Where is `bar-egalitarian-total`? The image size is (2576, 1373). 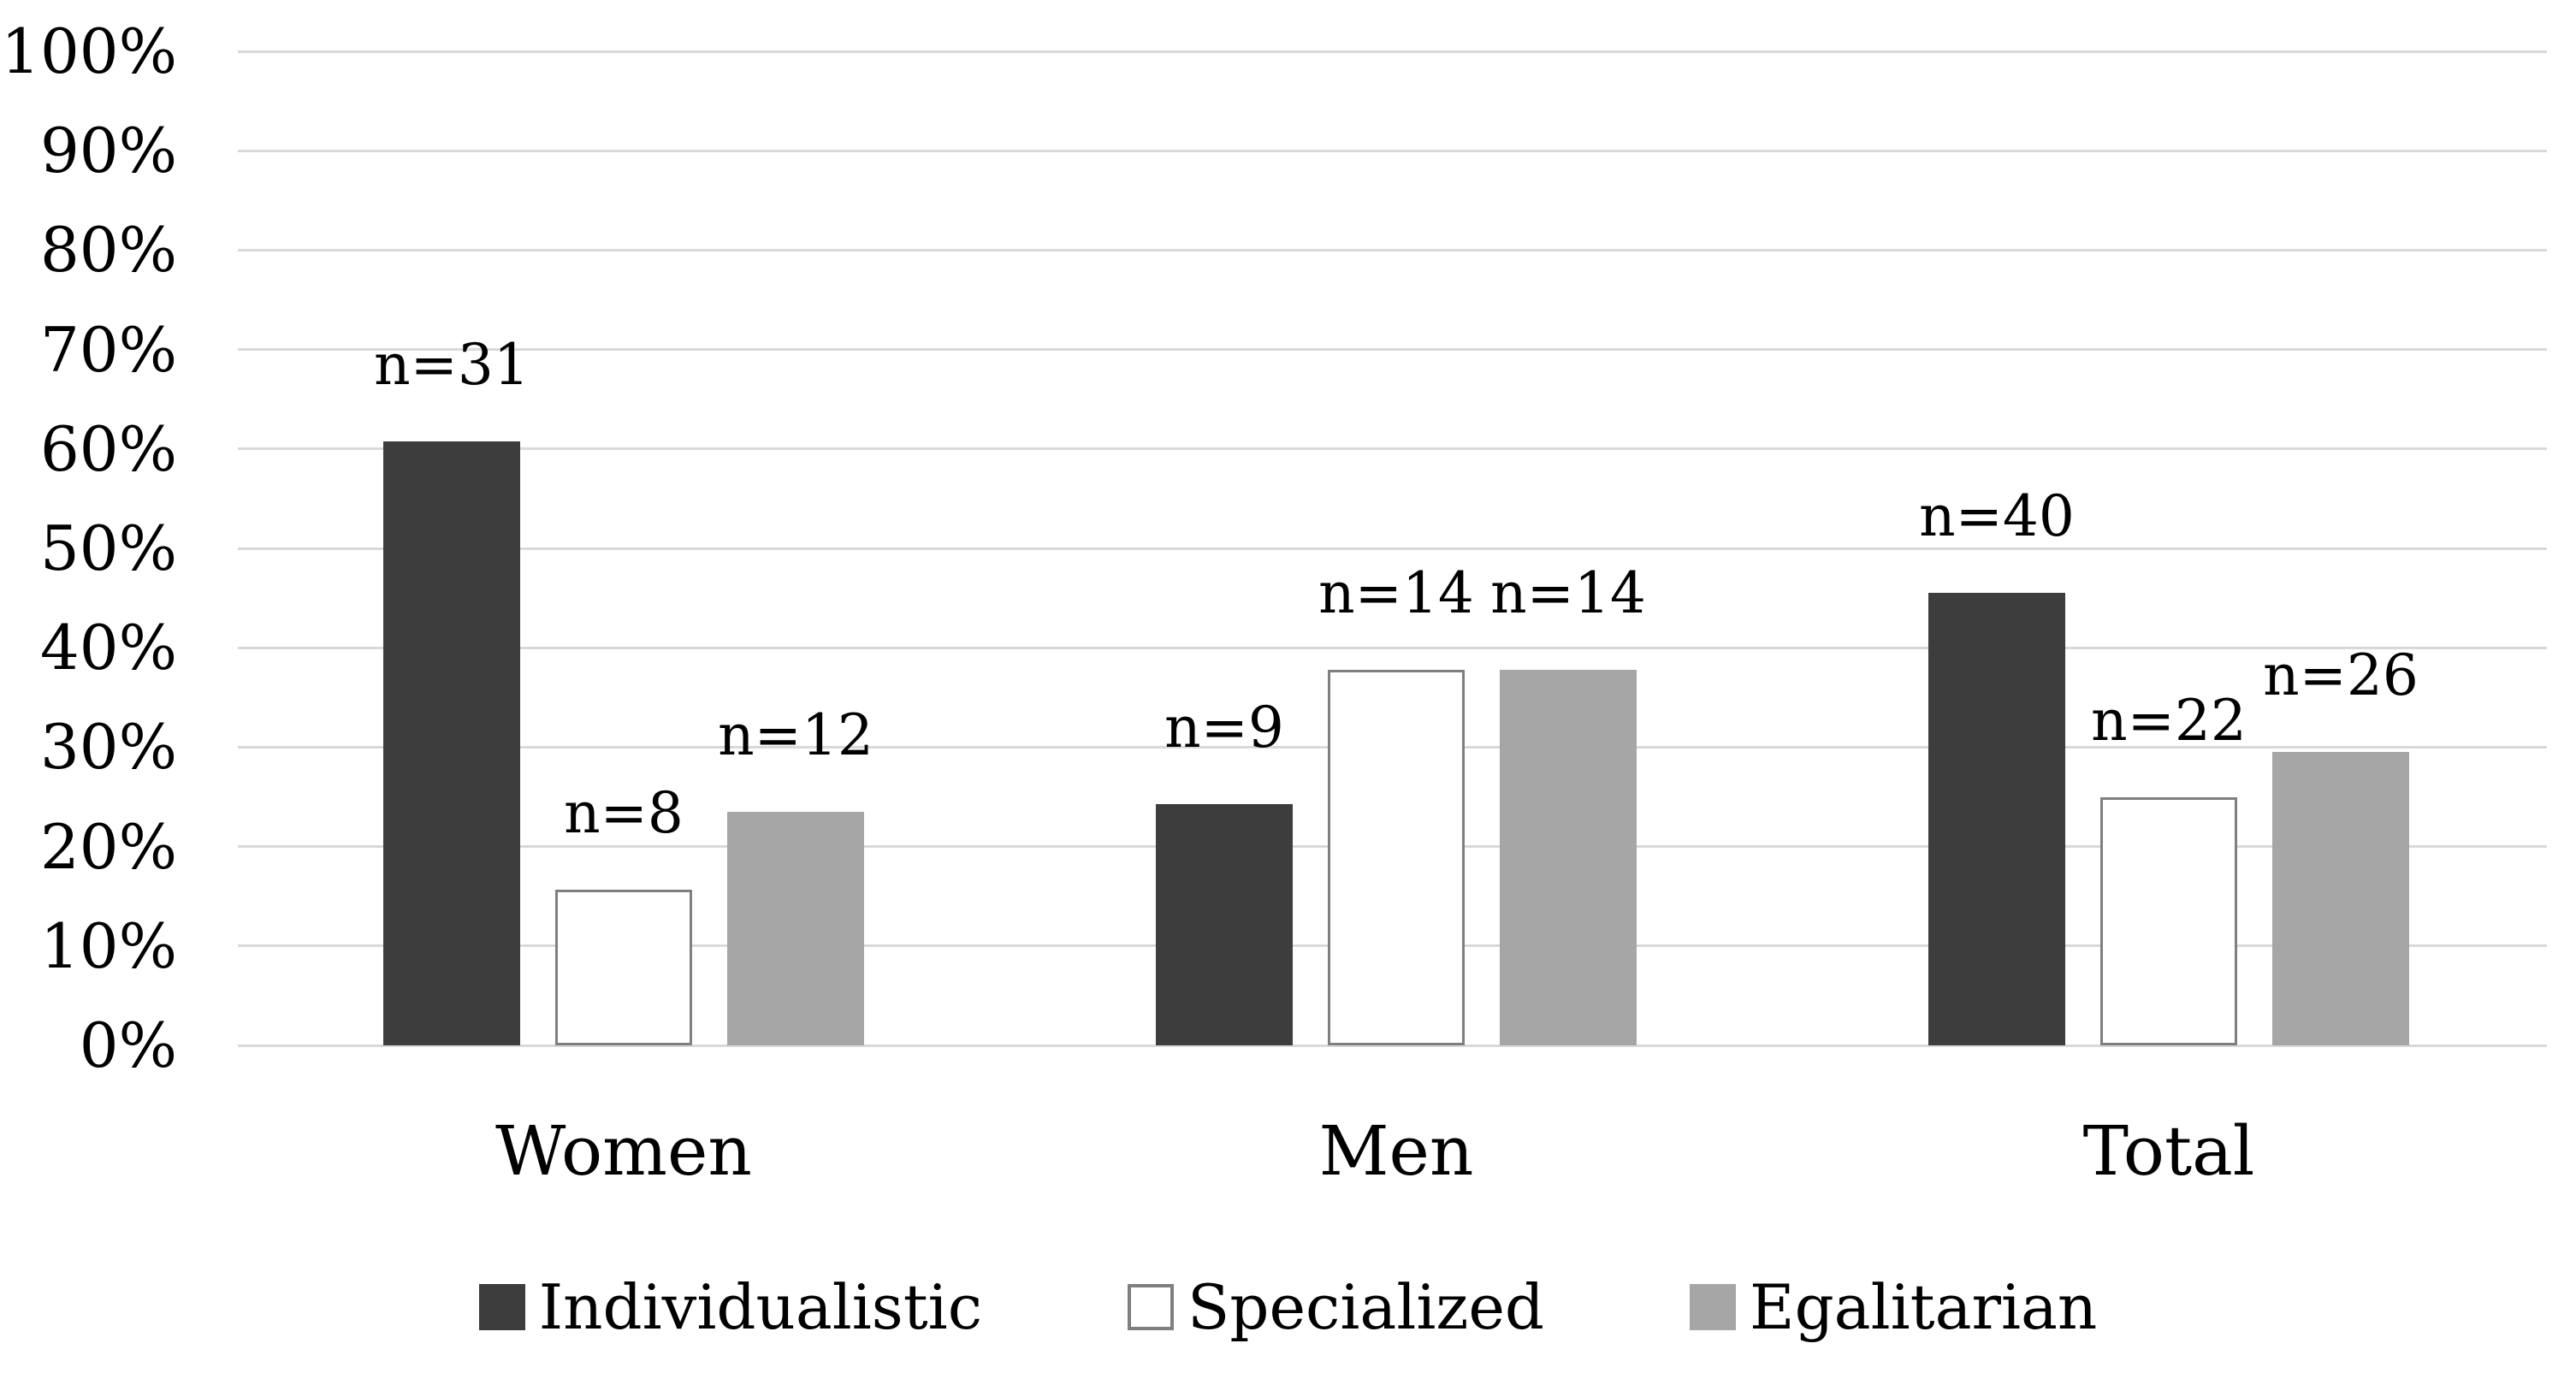 bar-egalitarian-total is located at coordinates (2340, 898).